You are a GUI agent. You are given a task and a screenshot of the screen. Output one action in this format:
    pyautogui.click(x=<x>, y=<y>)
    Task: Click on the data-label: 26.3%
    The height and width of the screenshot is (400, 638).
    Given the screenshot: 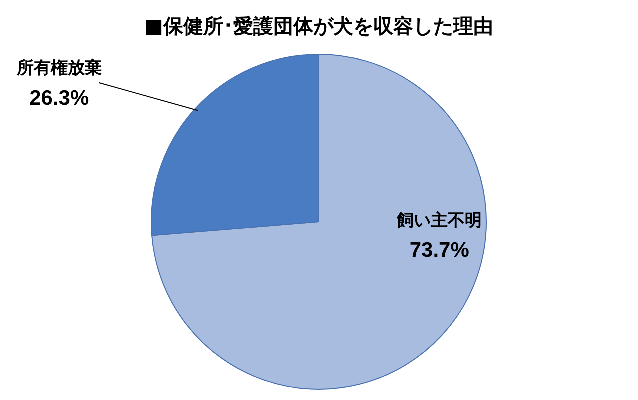 What is the action you would take?
    pyautogui.click(x=60, y=98)
    